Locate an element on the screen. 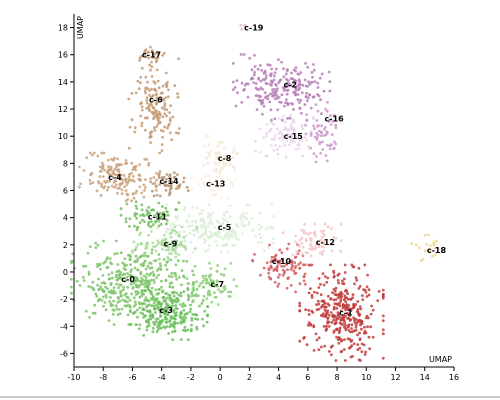  cluster-c-11-points is located at coordinates (150, 216).